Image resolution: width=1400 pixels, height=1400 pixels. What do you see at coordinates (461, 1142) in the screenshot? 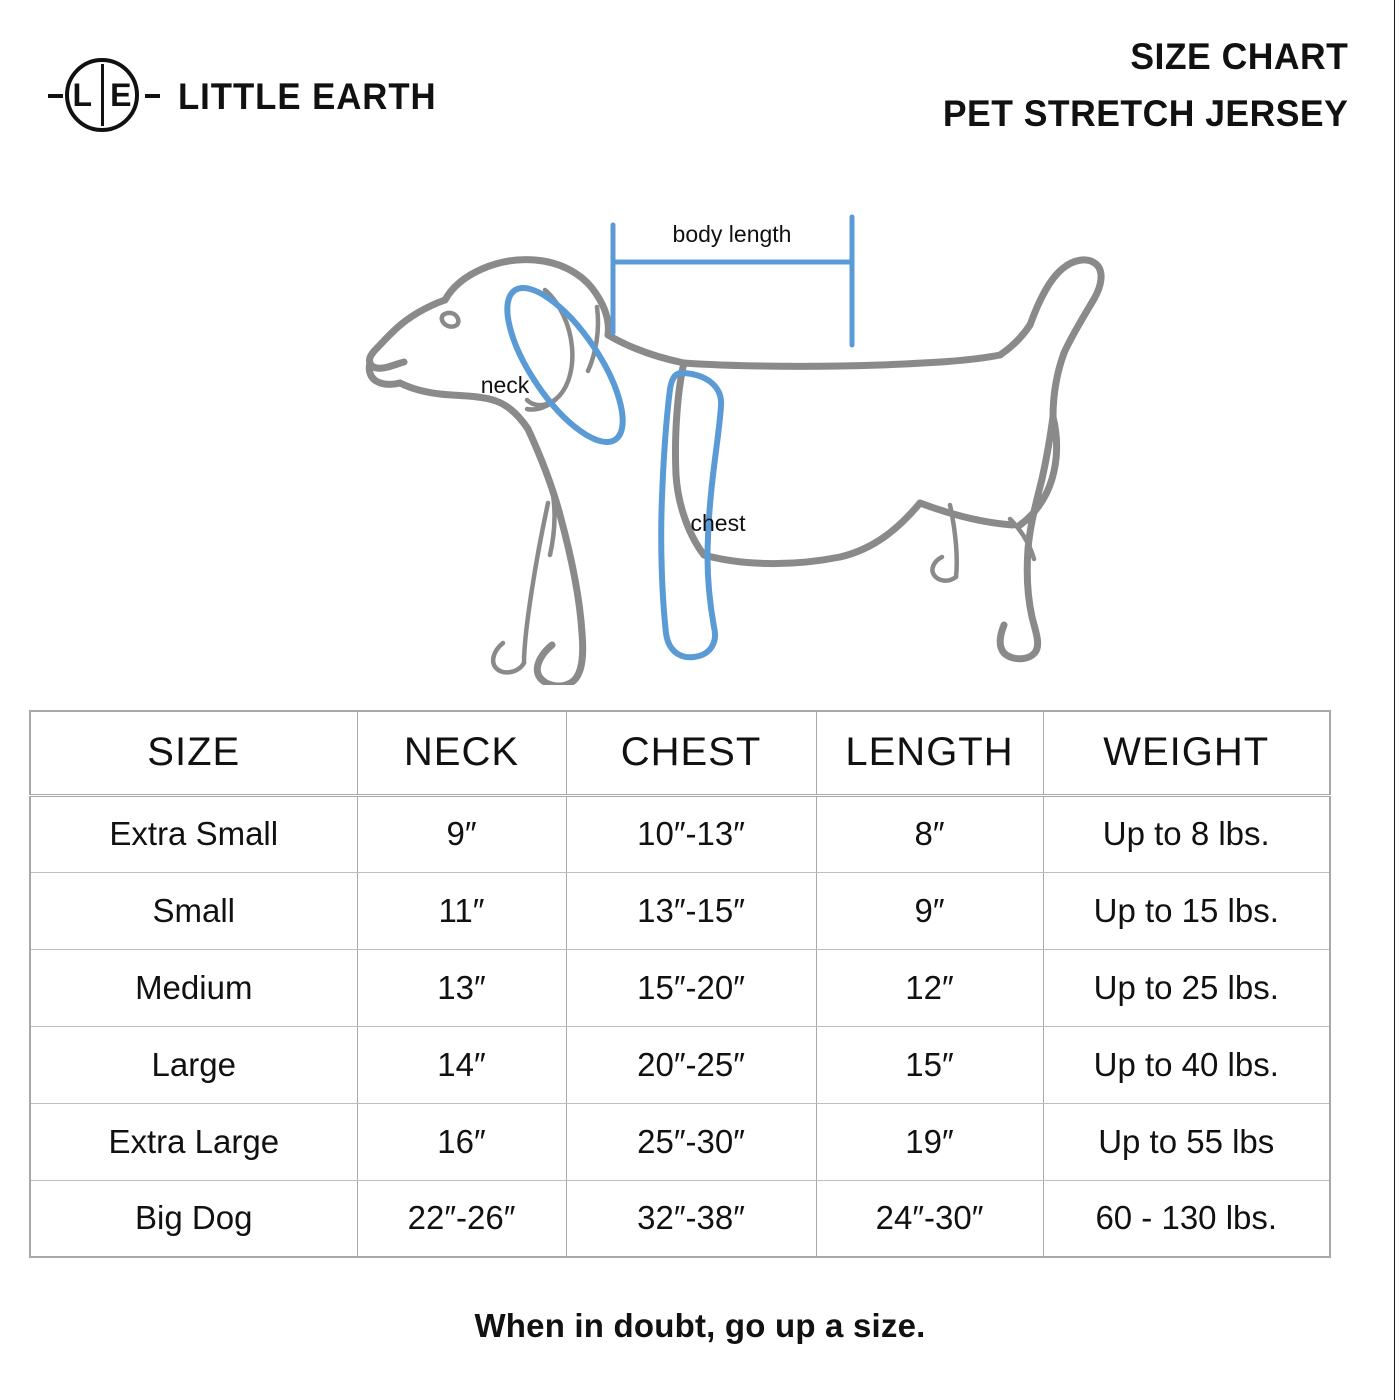
I see `cell-neck: 16″` at bounding box center [461, 1142].